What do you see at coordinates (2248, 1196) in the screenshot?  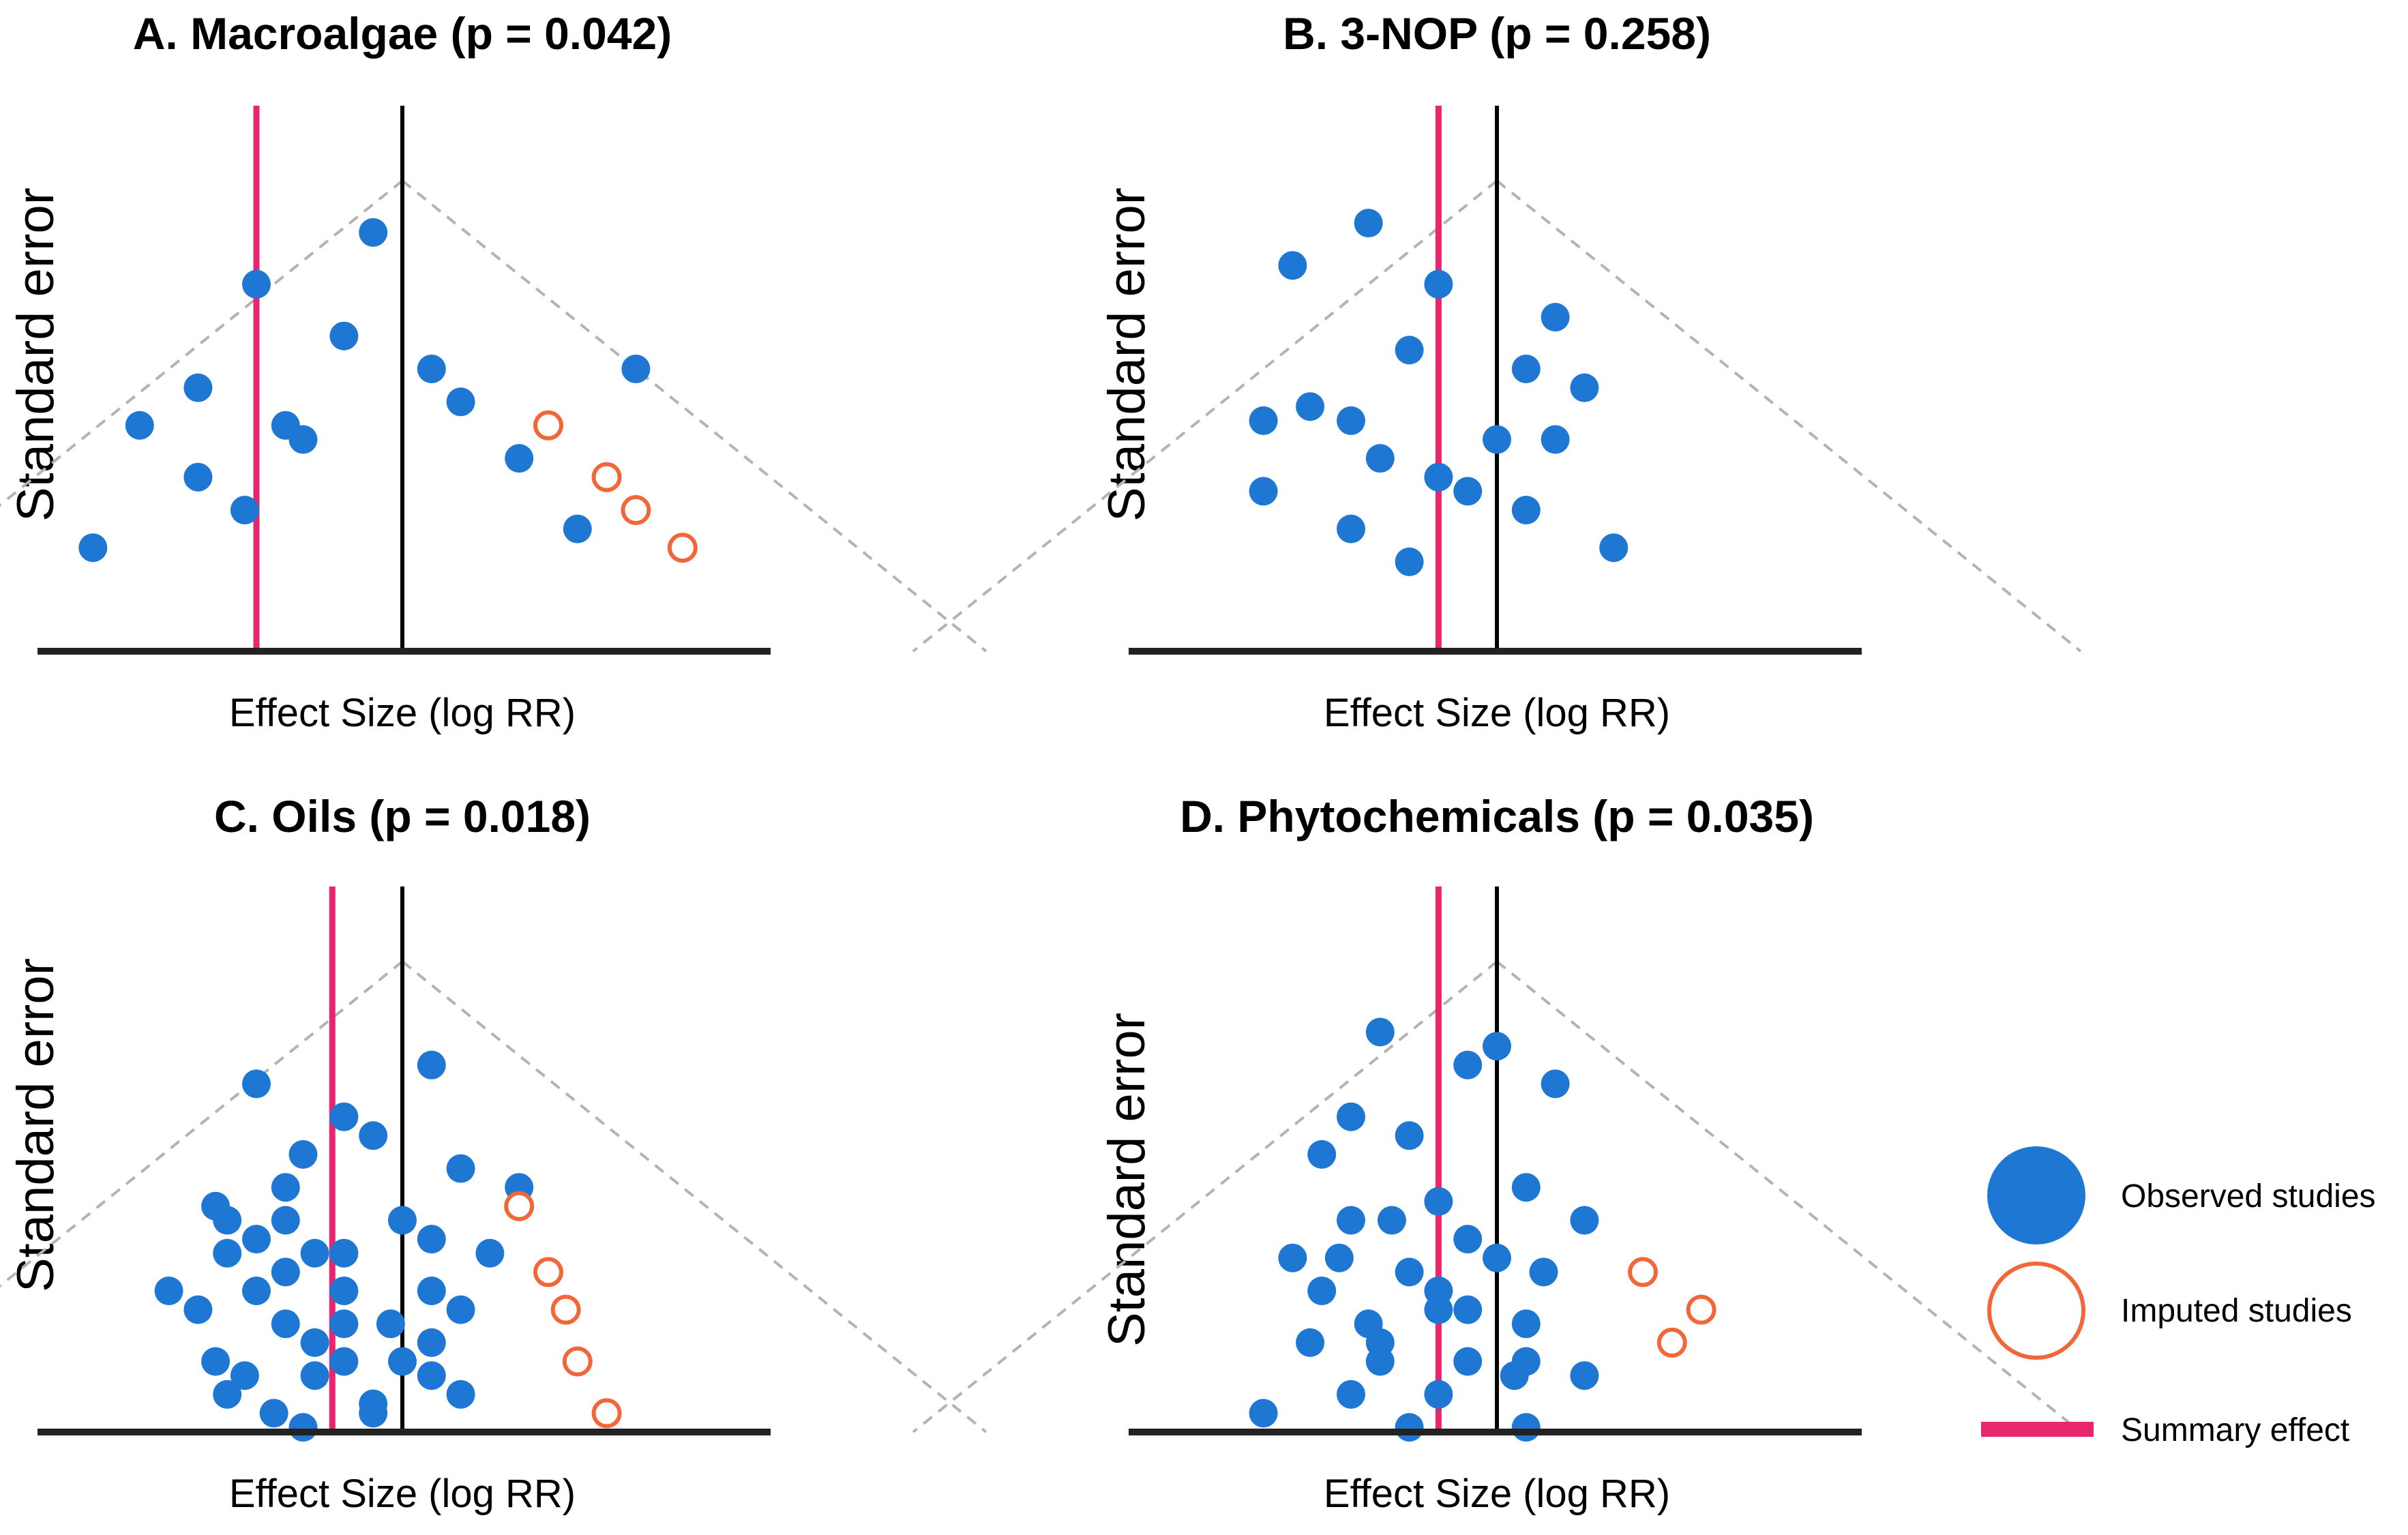 I see `legend-observed-label: Observed studies` at bounding box center [2248, 1196].